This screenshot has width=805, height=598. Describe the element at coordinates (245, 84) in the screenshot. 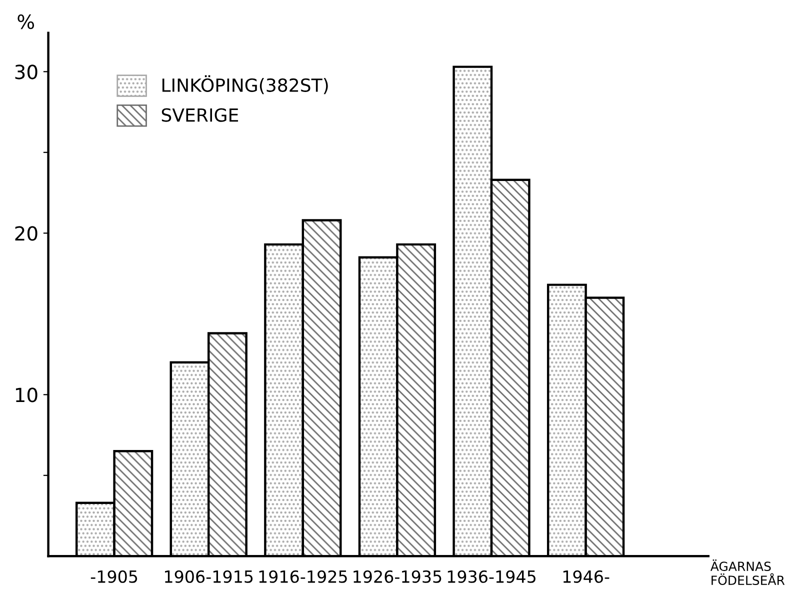

I see `legend-label: LINKÖPING(382ST)` at that location.